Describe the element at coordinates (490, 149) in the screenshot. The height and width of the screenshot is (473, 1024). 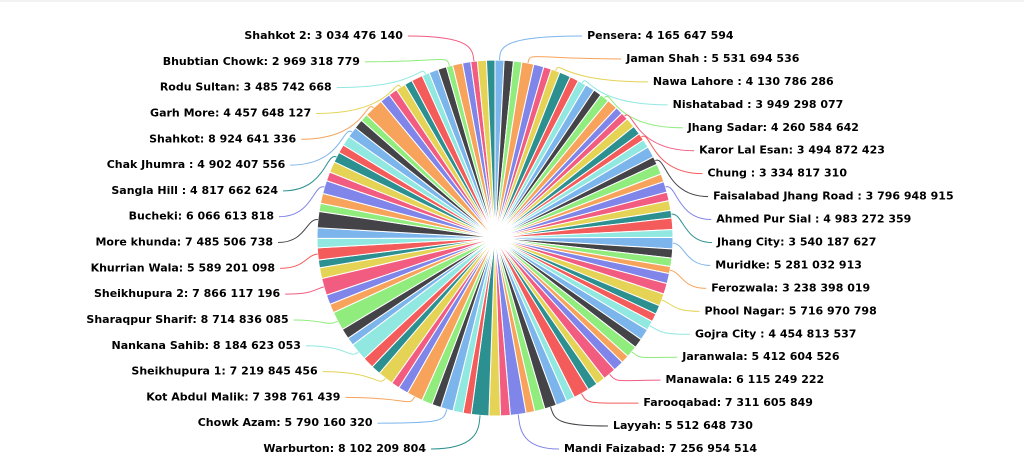
I see `pie-slice` at that location.